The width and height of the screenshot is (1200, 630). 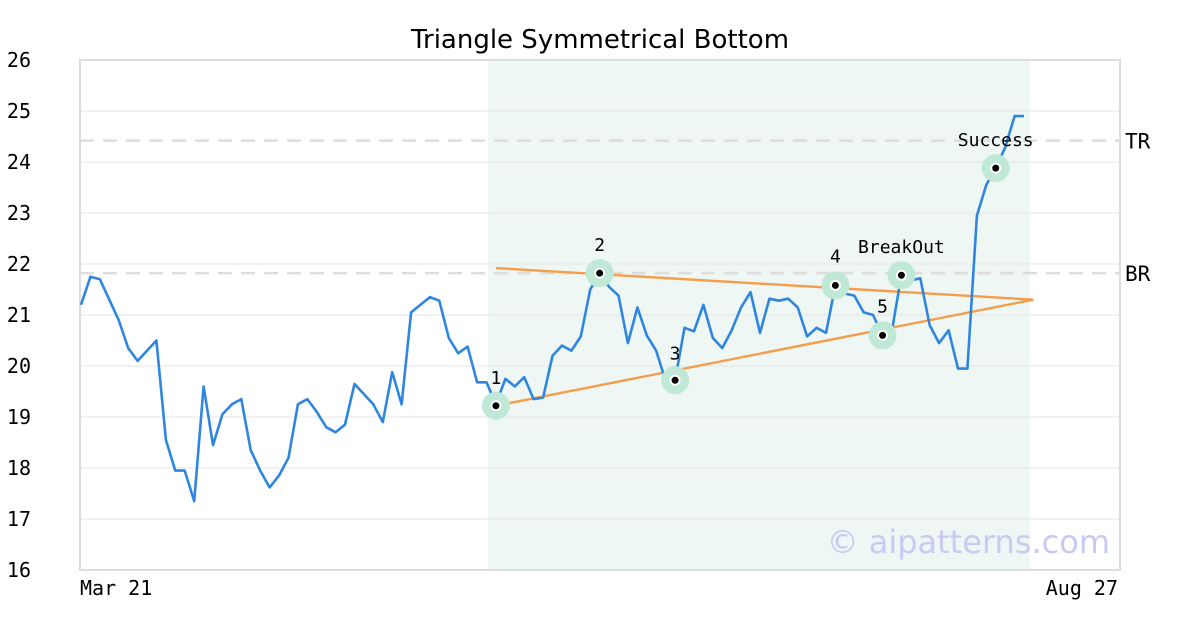 What do you see at coordinates (19, 162) in the screenshot?
I see `y-tick-label: 24` at bounding box center [19, 162].